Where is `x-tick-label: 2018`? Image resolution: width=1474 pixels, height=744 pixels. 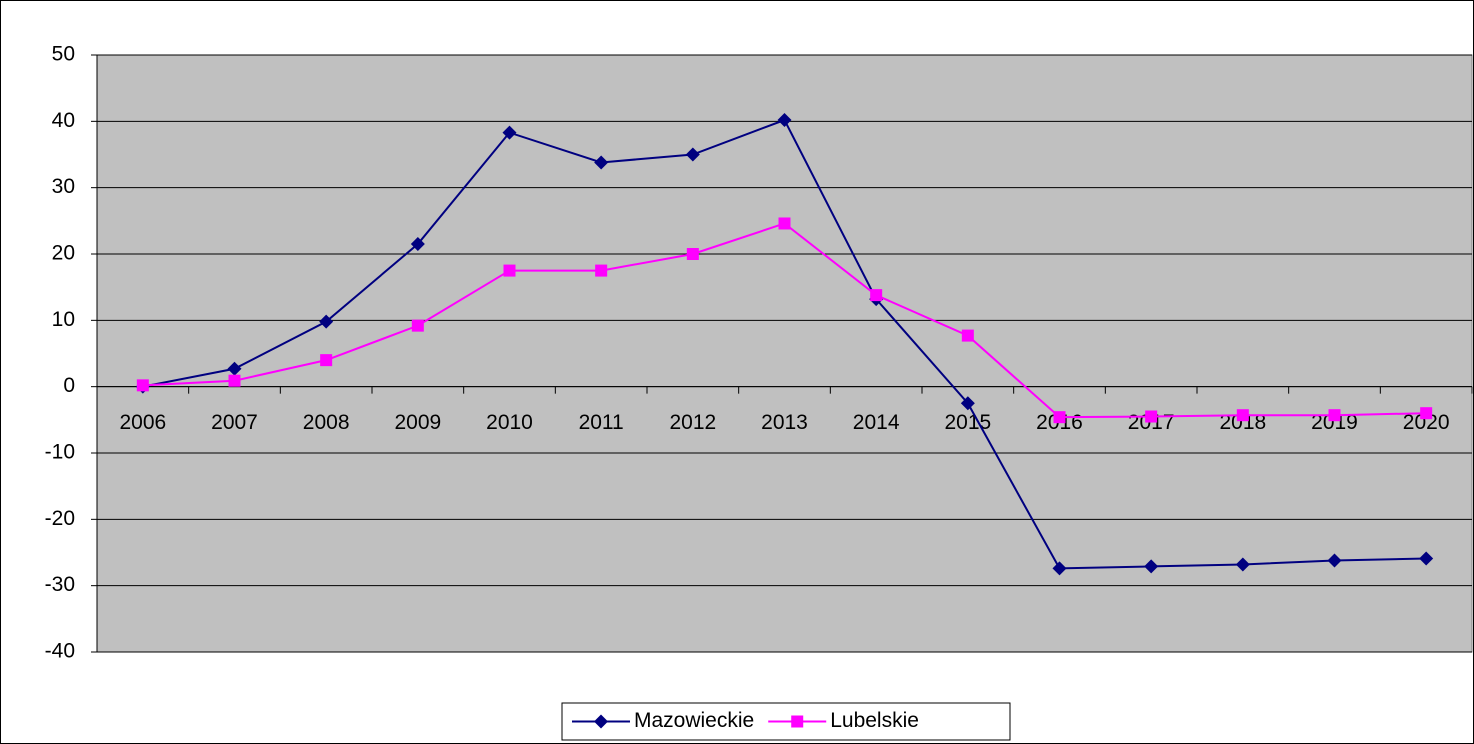
x-tick-label: 2018 is located at coordinates (1242, 422).